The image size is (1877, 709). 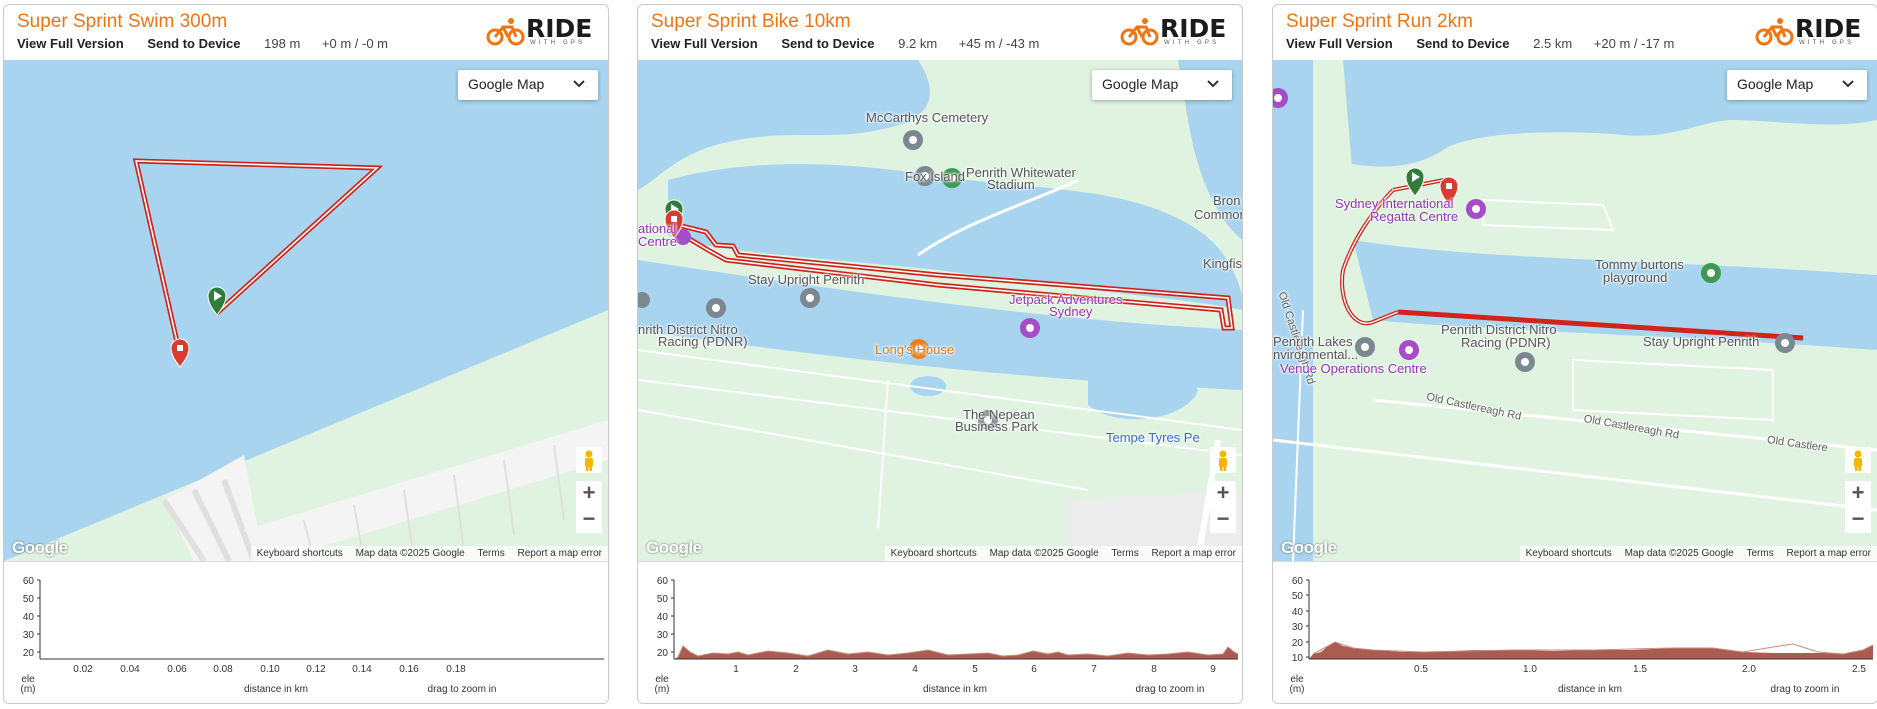 I want to click on route-title: Super Sprint Run 2km, so click(x=1379, y=21).